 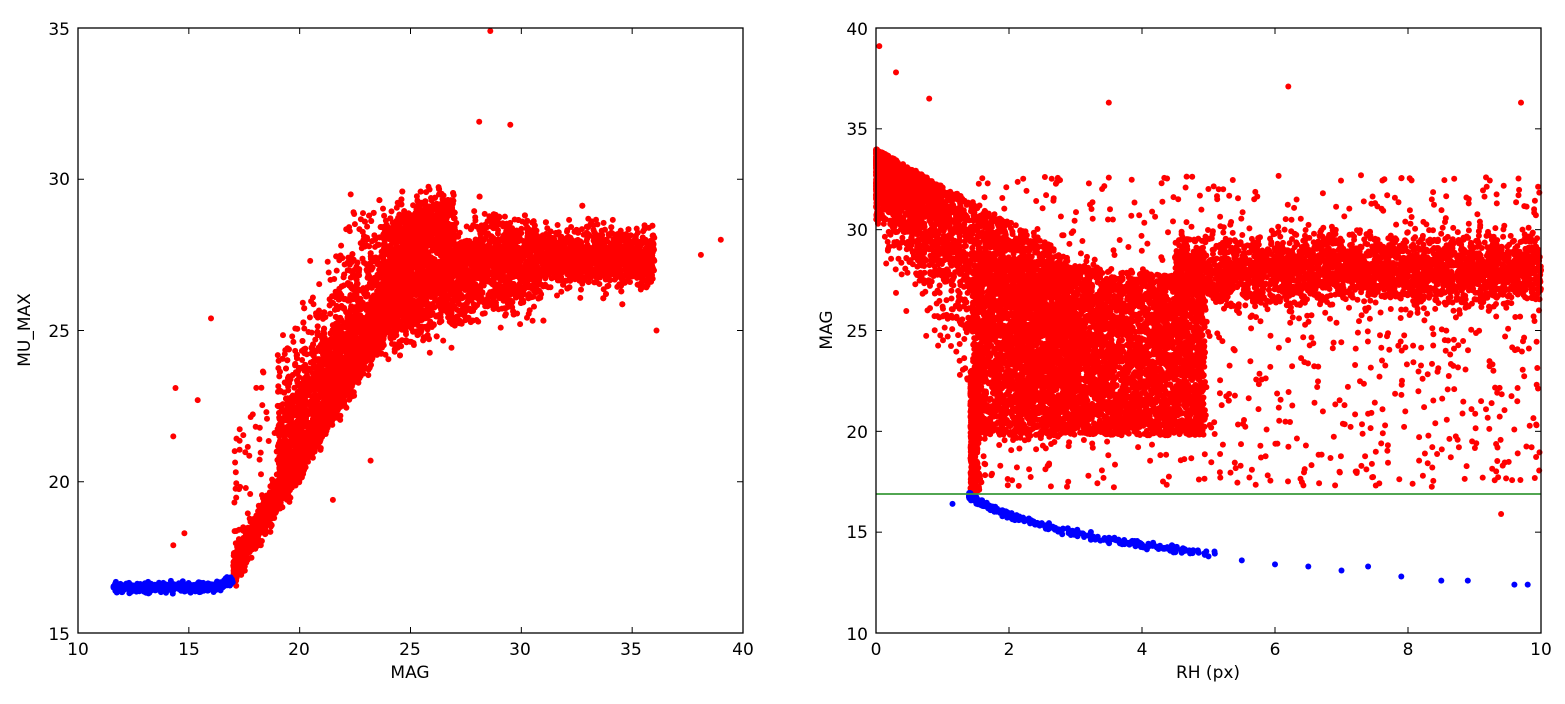 I want to click on left-xtick-0: 10, so click(x=78, y=650).